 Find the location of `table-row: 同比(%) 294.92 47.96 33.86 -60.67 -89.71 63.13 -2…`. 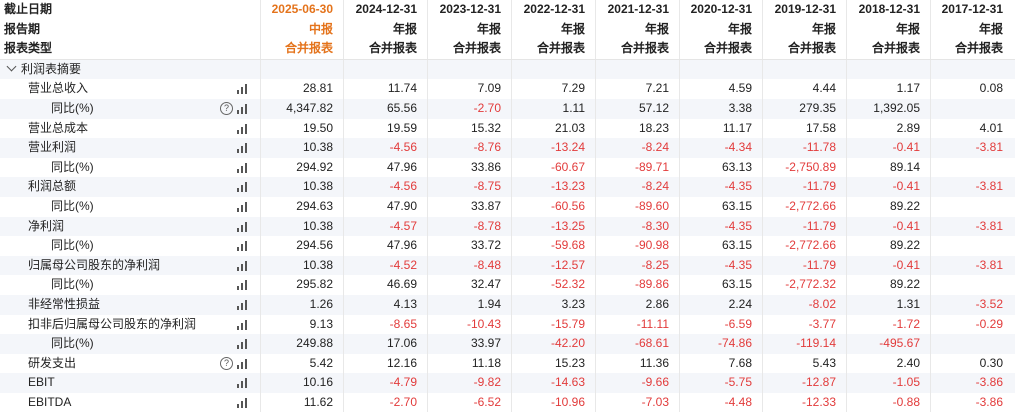

table-row: 同比(%) 294.92 47.96 33.86 -60.67 -89.71 63.13 -2… is located at coordinates (507, 167).